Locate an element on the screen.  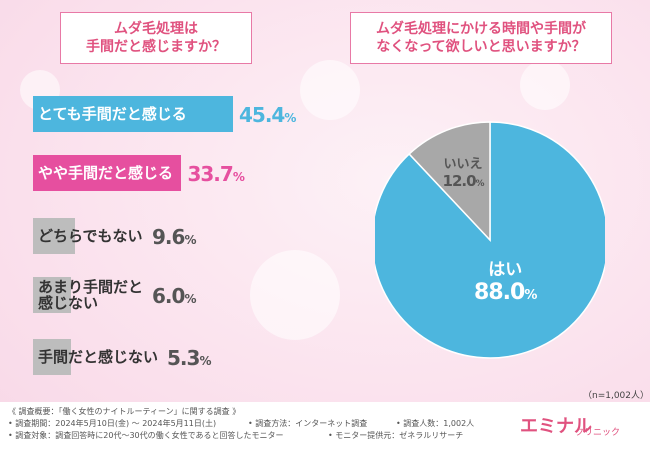
bar-value-label: 33.7% is located at coordinates (216, 173).